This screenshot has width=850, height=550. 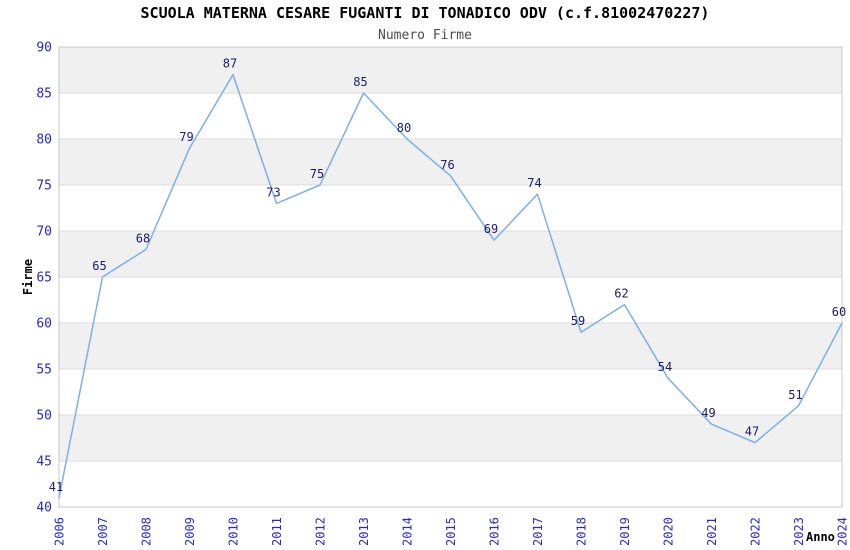 What do you see at coordinates (843, 531) in the screenshot?
I see `x-tick-label: 2024` at bounding box center [843, 531].